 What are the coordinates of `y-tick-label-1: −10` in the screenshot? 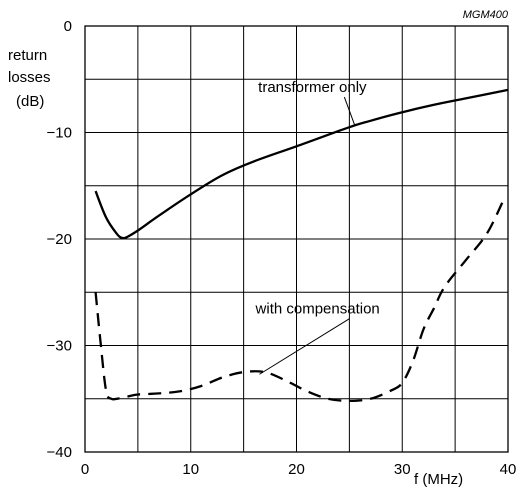 It's located at (59, 133).